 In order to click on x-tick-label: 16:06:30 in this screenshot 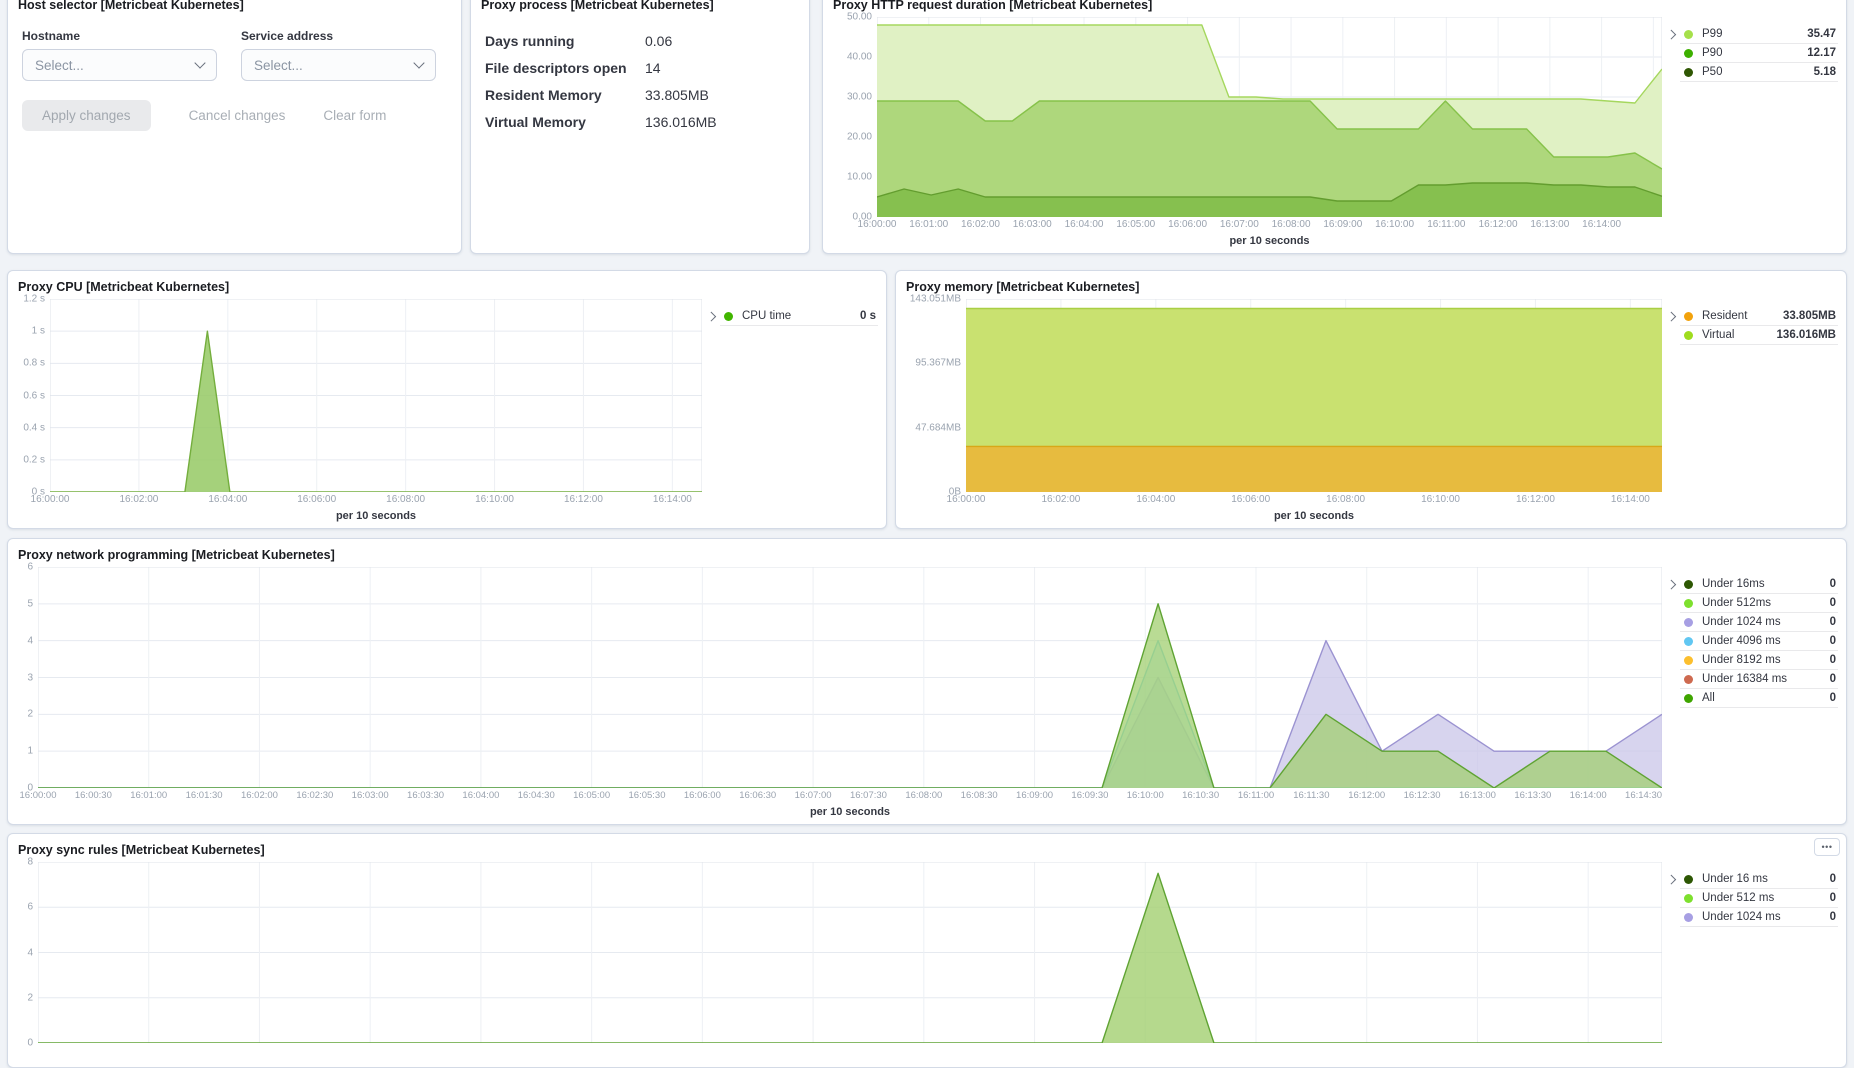, I will do `click(758, 795)`.